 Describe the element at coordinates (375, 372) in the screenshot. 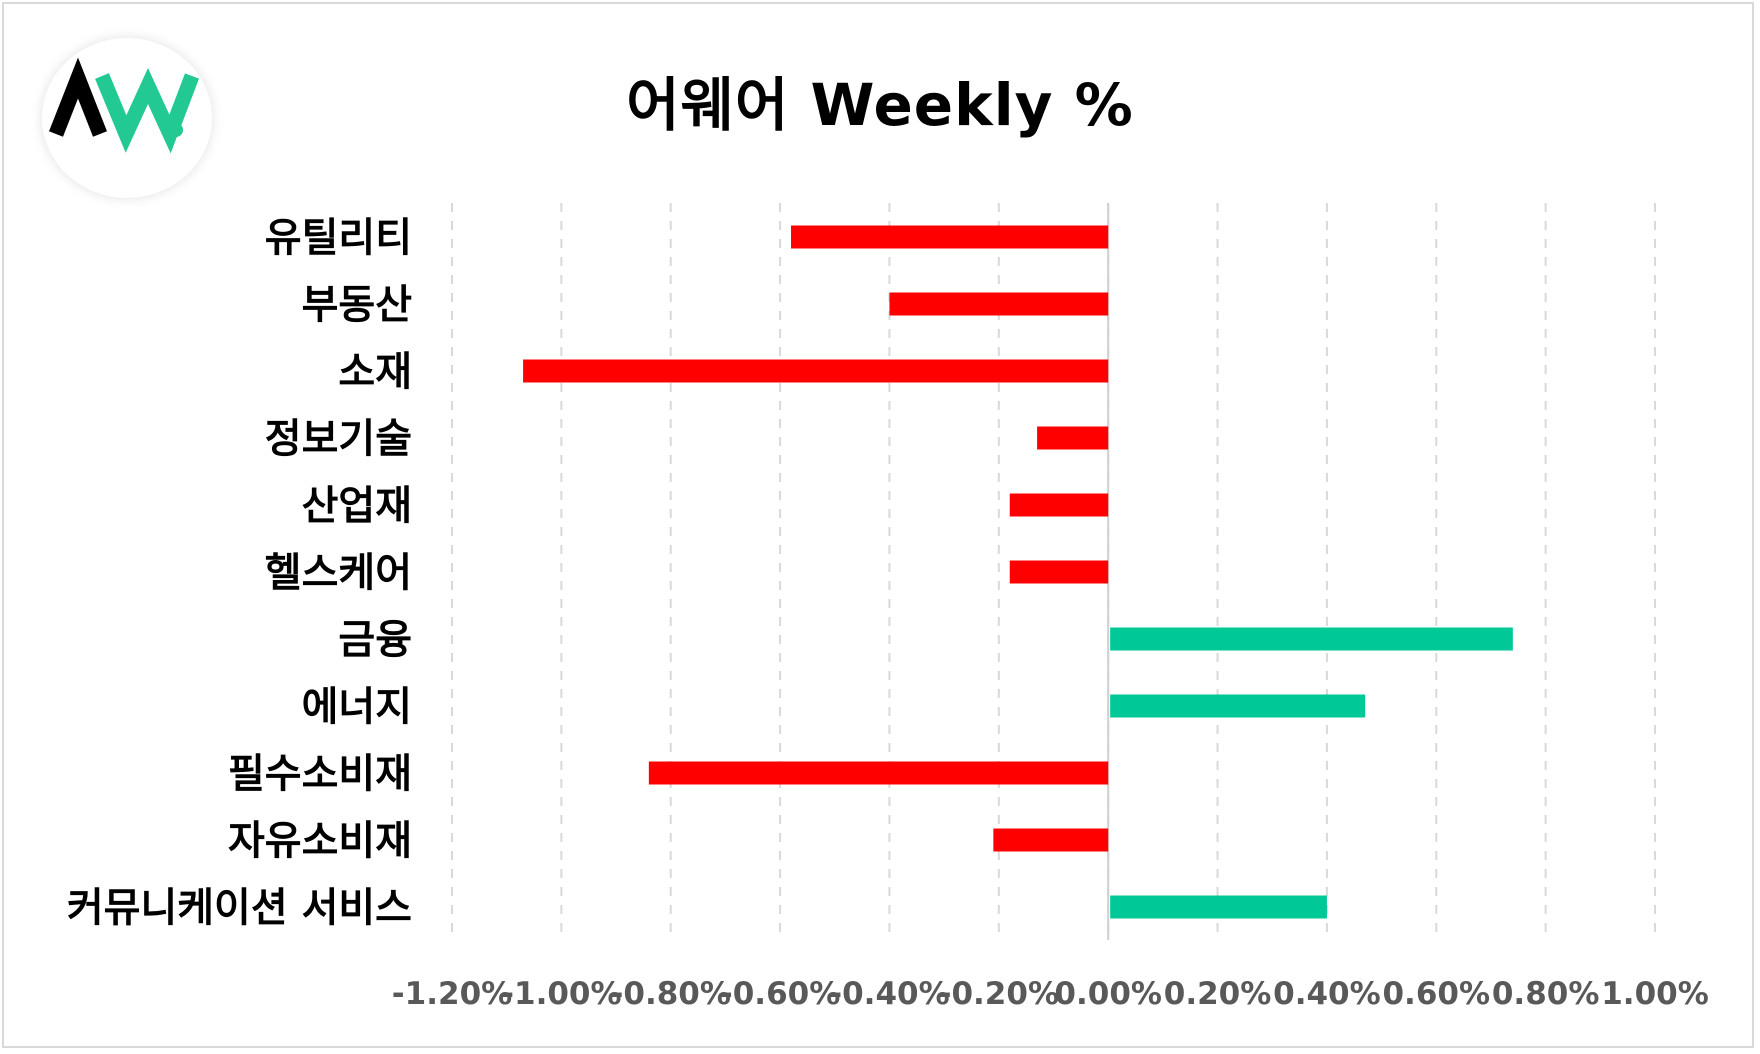

I see `category-label: 소재` at that location.